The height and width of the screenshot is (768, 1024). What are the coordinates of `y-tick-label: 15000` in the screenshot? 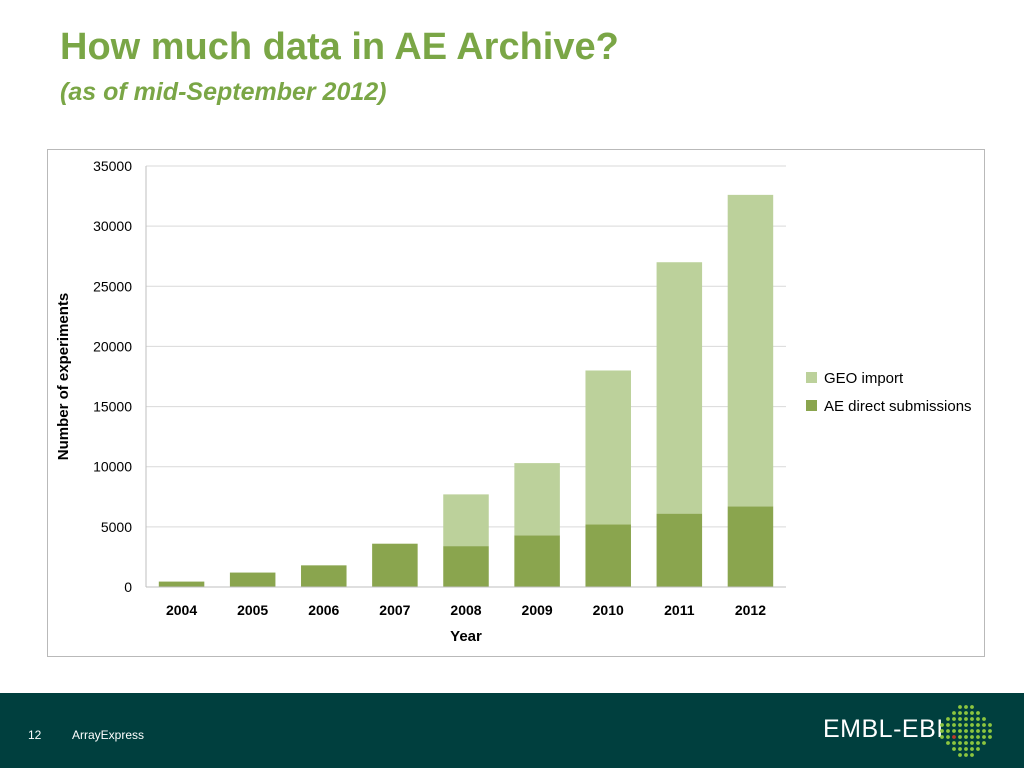 It's located at (112, 407).